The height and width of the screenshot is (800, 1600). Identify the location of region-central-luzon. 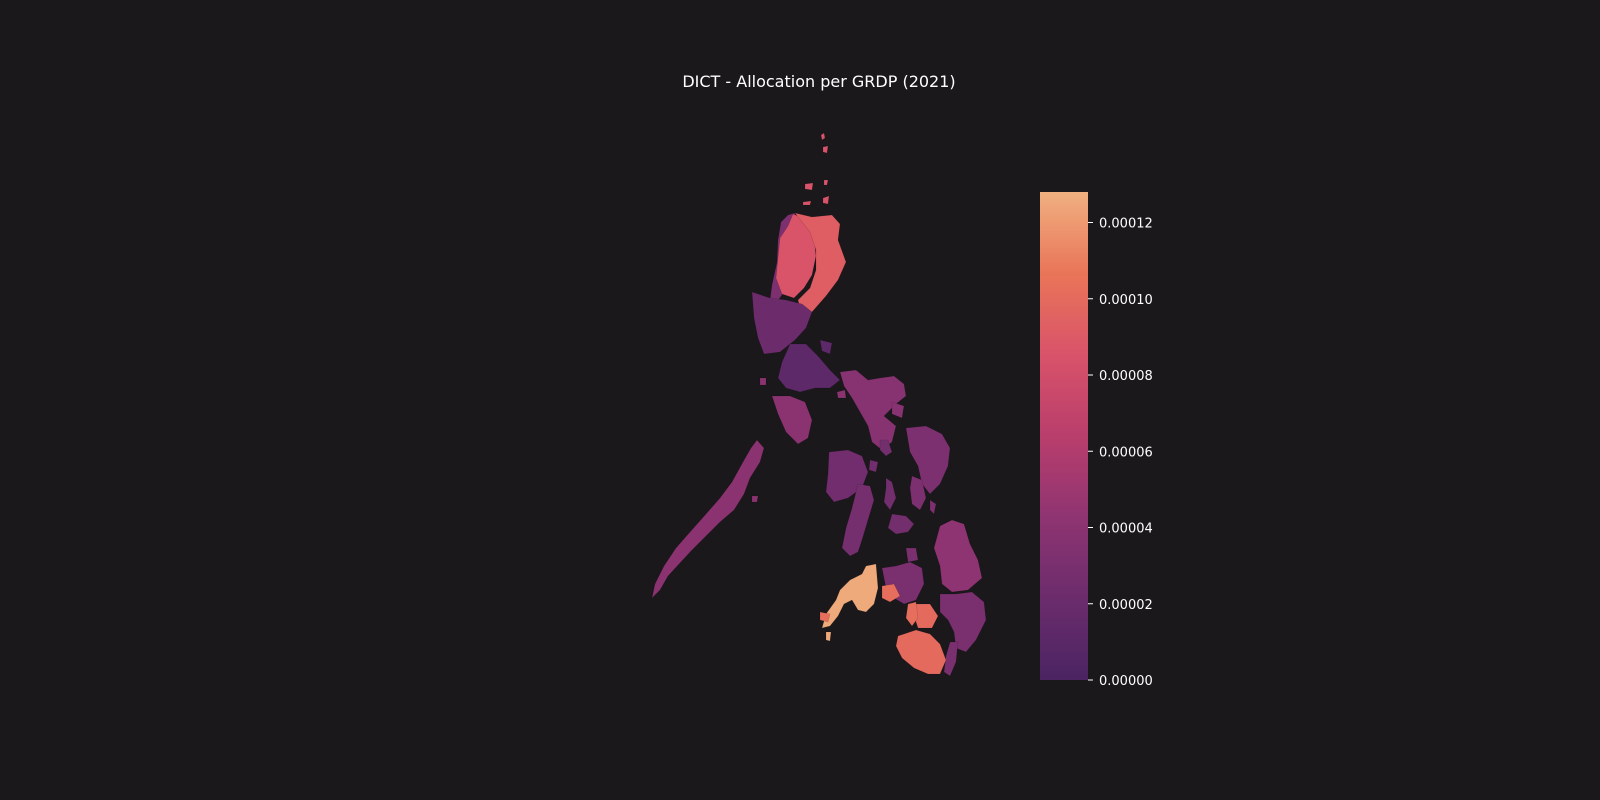
(782, 323).